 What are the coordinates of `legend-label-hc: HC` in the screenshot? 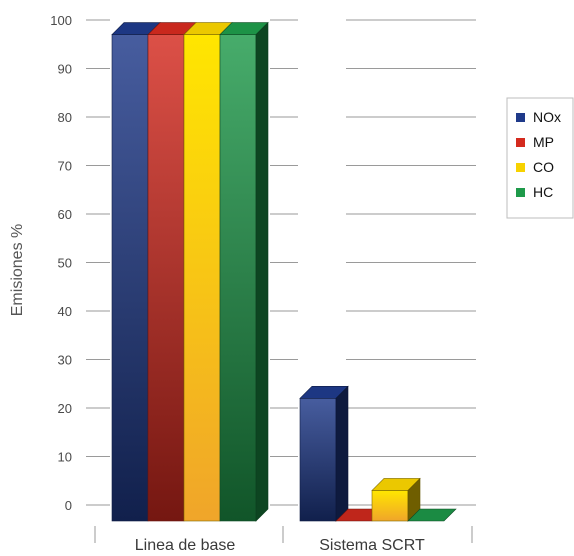 It's located at (543, 192).